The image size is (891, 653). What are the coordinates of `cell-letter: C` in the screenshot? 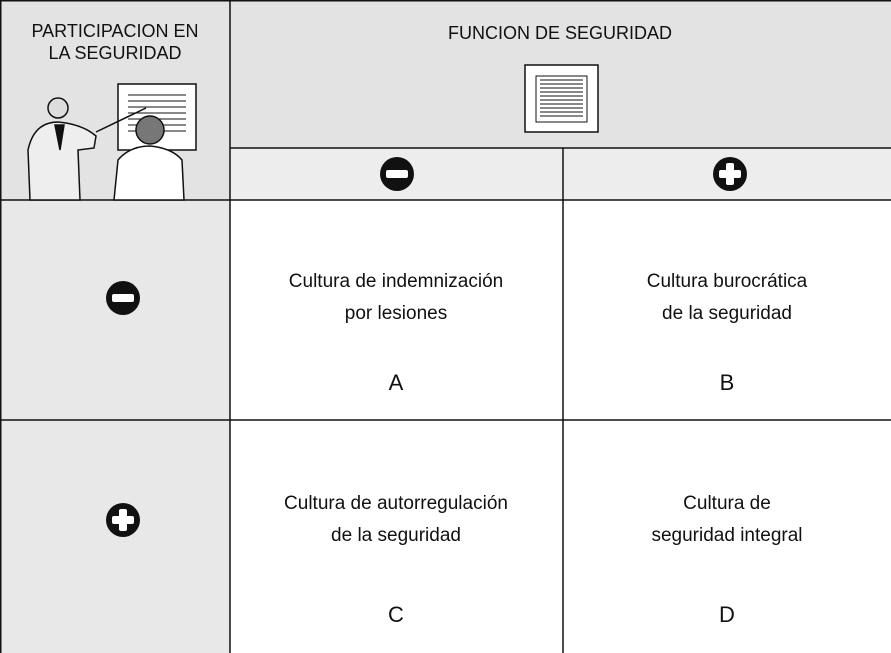 It's located at (396, 614).